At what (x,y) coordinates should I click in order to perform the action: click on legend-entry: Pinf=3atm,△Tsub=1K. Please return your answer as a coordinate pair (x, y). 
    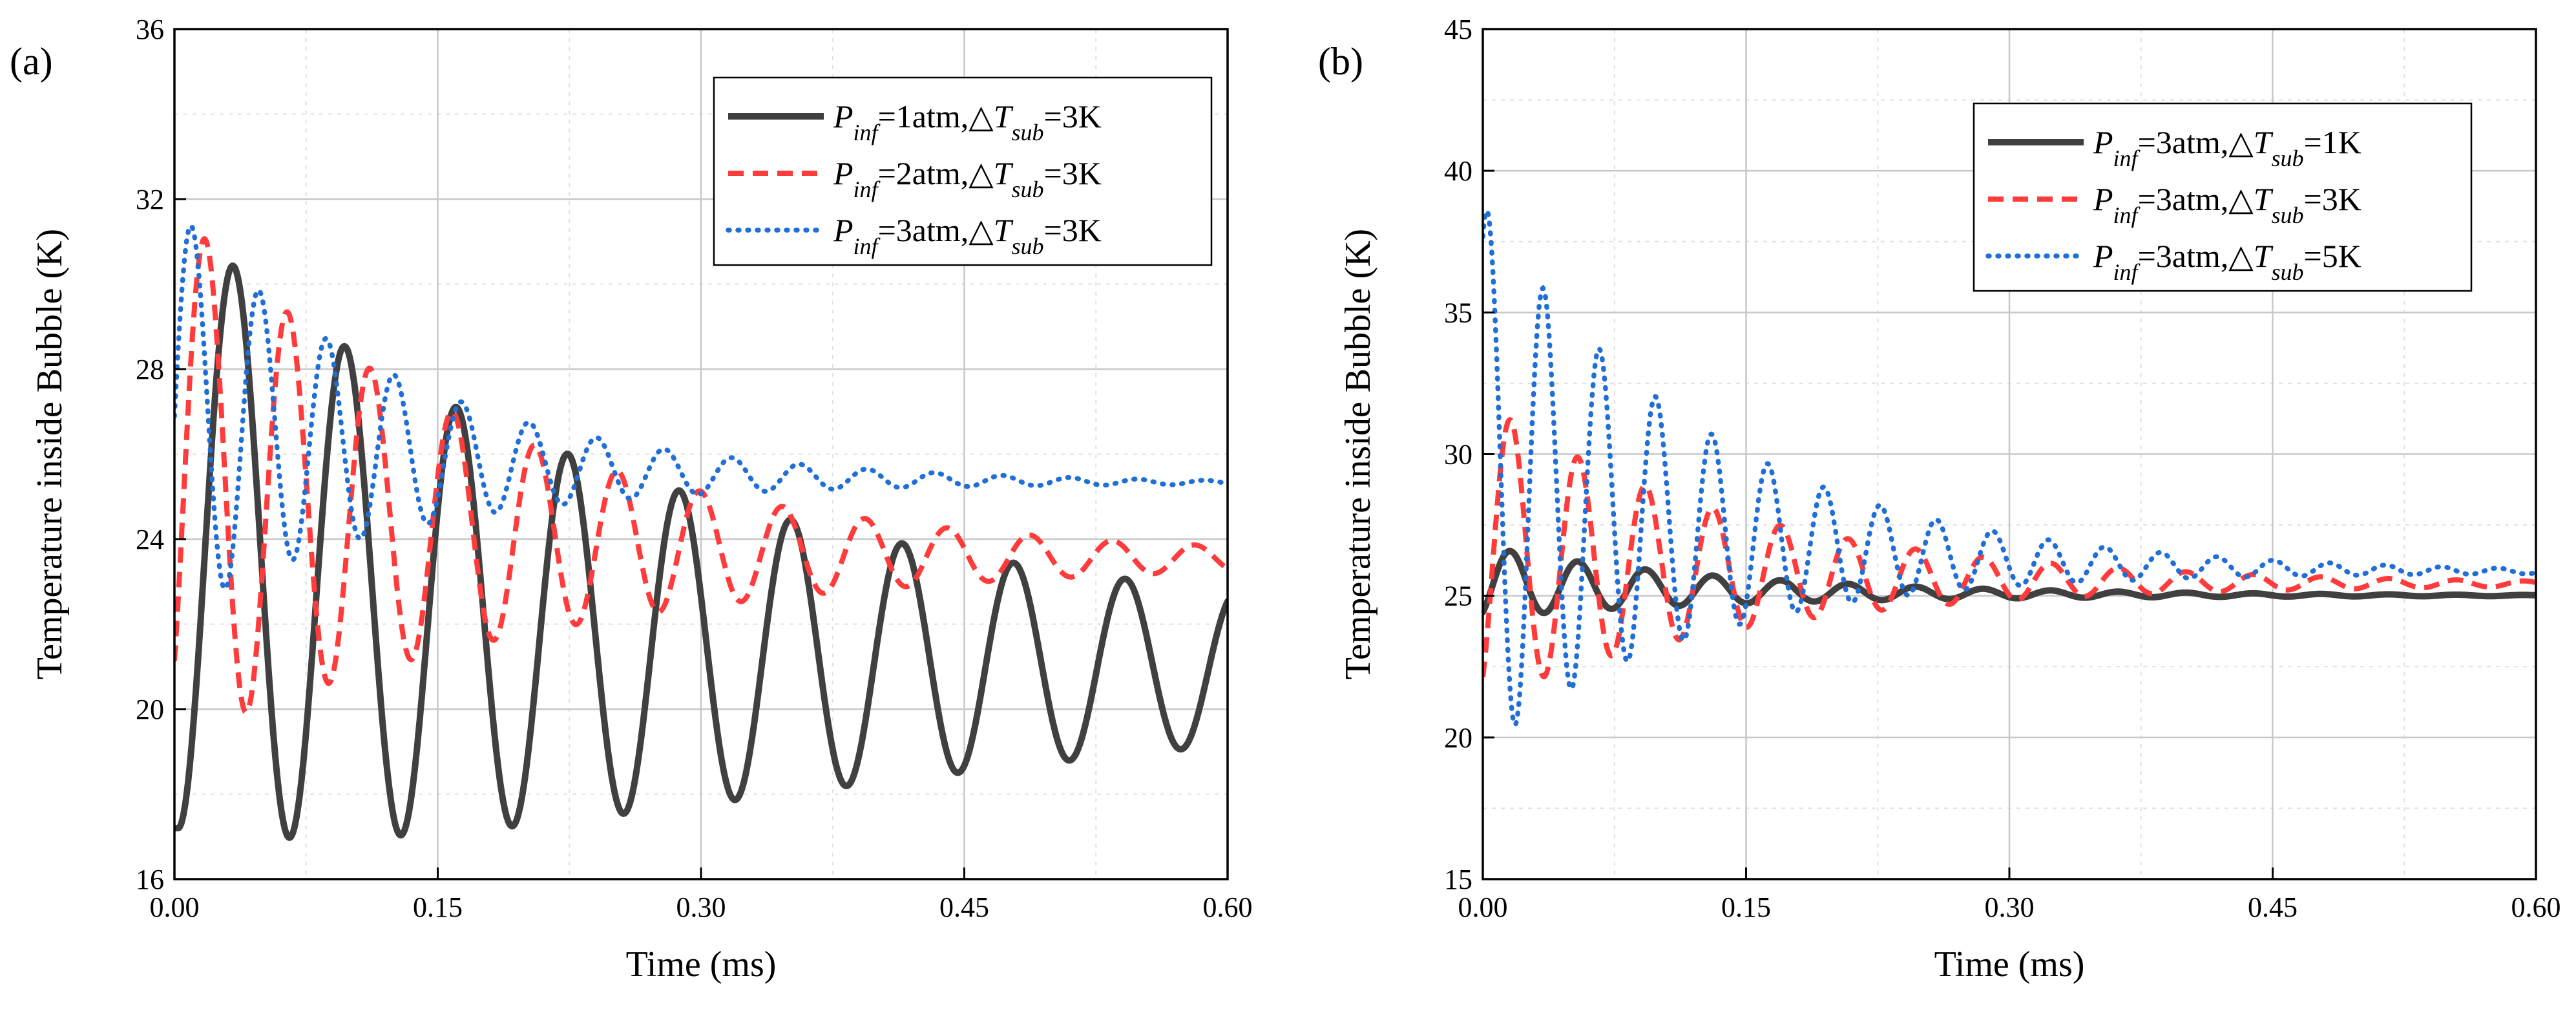
    Looking at the image, I should click on (2227, 147).